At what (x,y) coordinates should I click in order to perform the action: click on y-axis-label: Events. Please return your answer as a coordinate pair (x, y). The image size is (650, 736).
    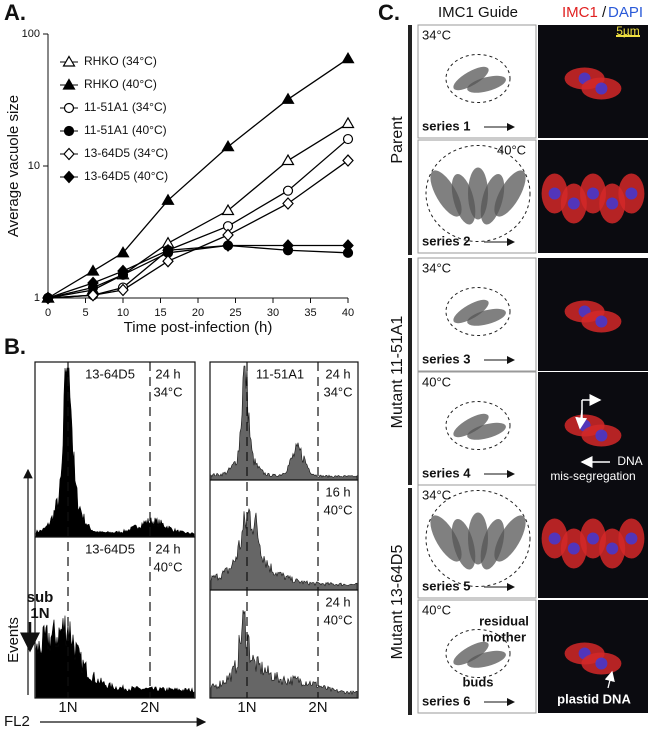
    Looking at the image, I should click on (13, 640).